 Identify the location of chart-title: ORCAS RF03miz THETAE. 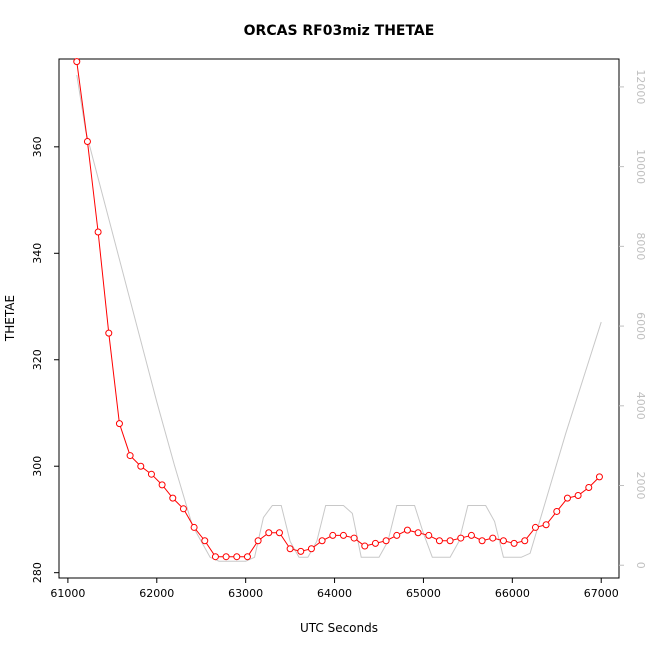
(339, 31).